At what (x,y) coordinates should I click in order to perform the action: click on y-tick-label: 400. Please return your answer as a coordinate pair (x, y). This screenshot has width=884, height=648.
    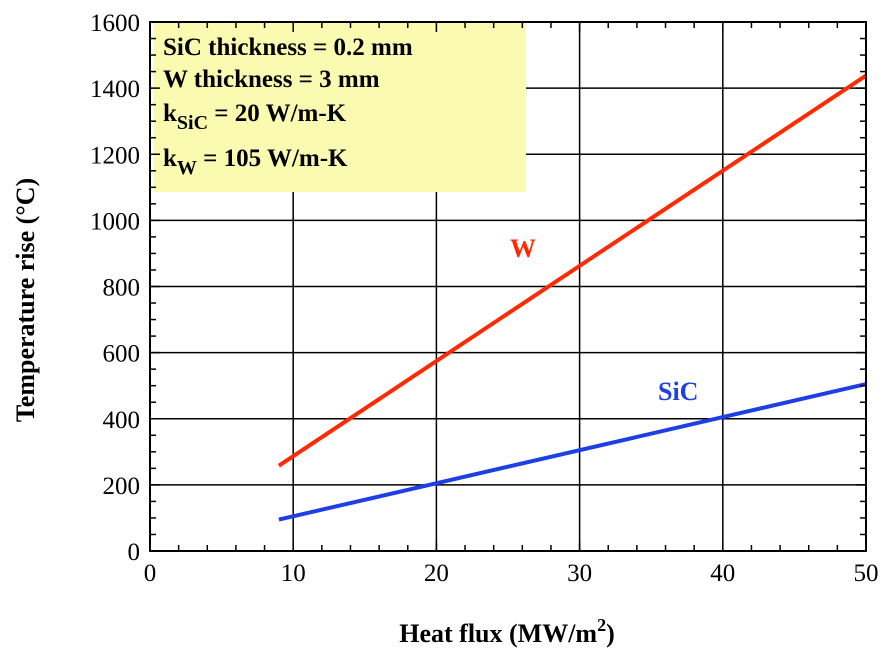
    Looking at the image, I should click on (122, 420).